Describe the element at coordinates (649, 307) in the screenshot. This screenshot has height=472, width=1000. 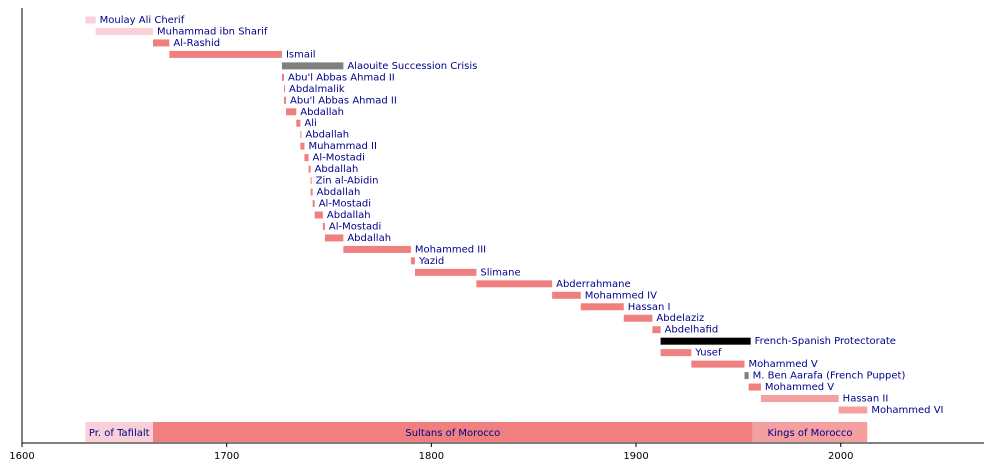
I see `reign-label: Hassan I` at that location.